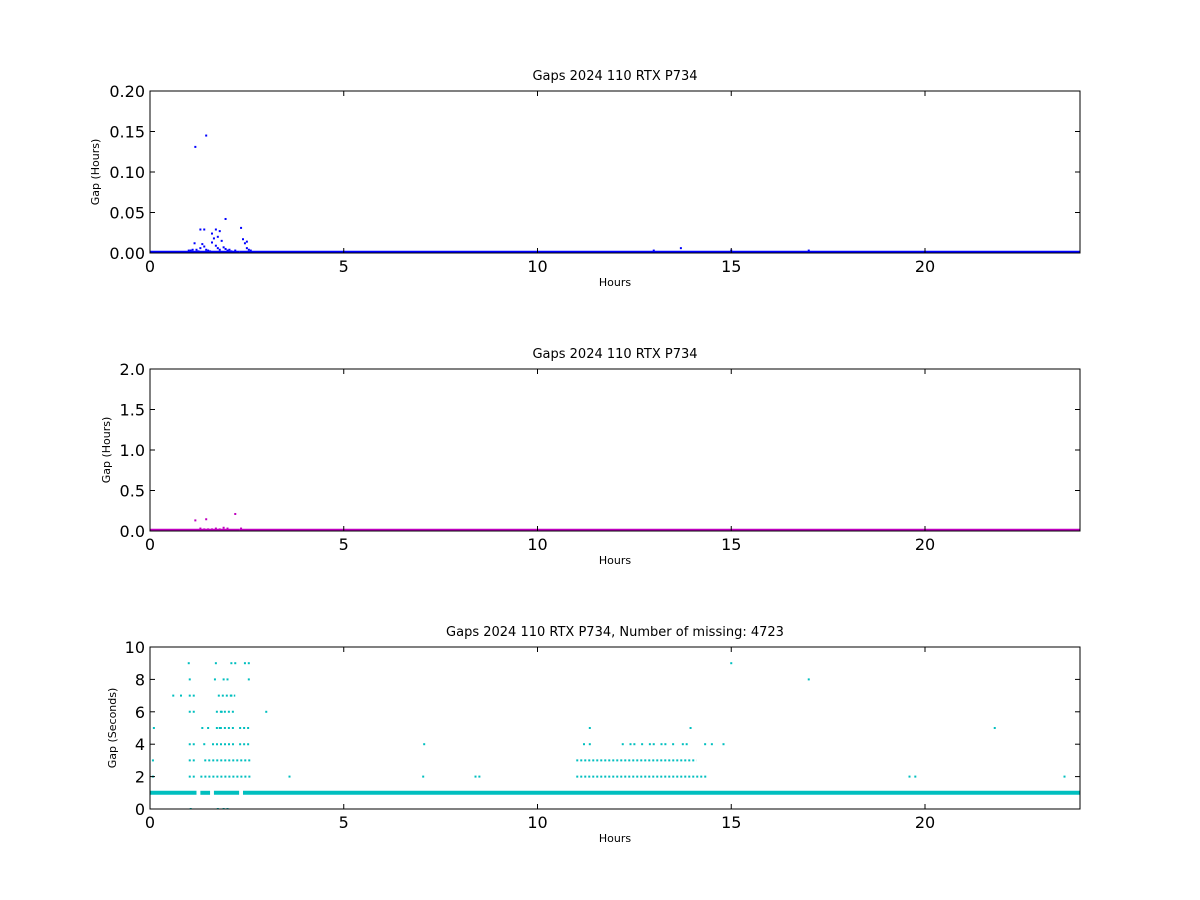 The height and width of the screenshot is (900, 1200). What do you see at coordinates (731, 544) in the screenshot?
I see `panel-2-xtick-label: 15` at bounding box center [731, 544].